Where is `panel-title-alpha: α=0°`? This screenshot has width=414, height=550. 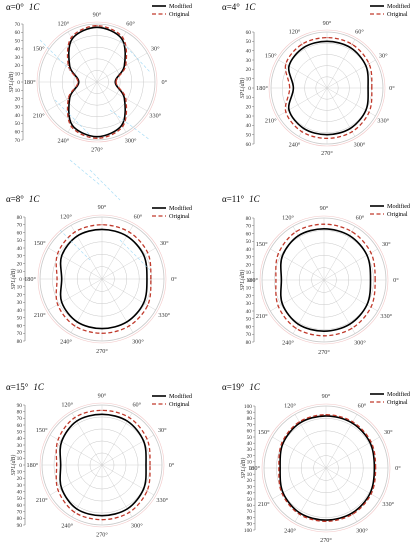
panel-title-alpha: α=0° is located at coordinates (15, 7).